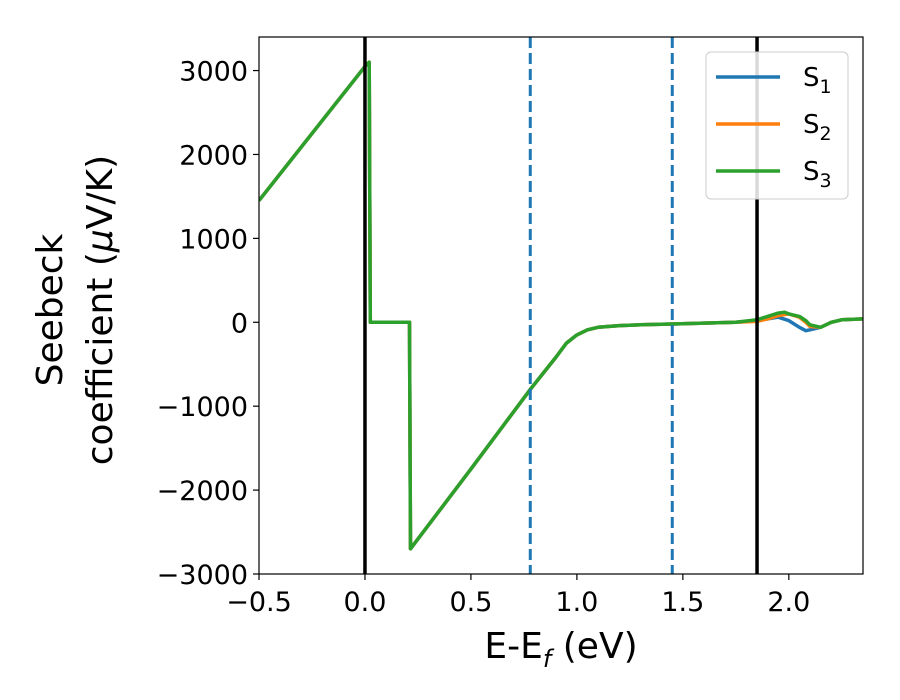  I want to click on x-axis-title-main: E-E, so click(513, 646).